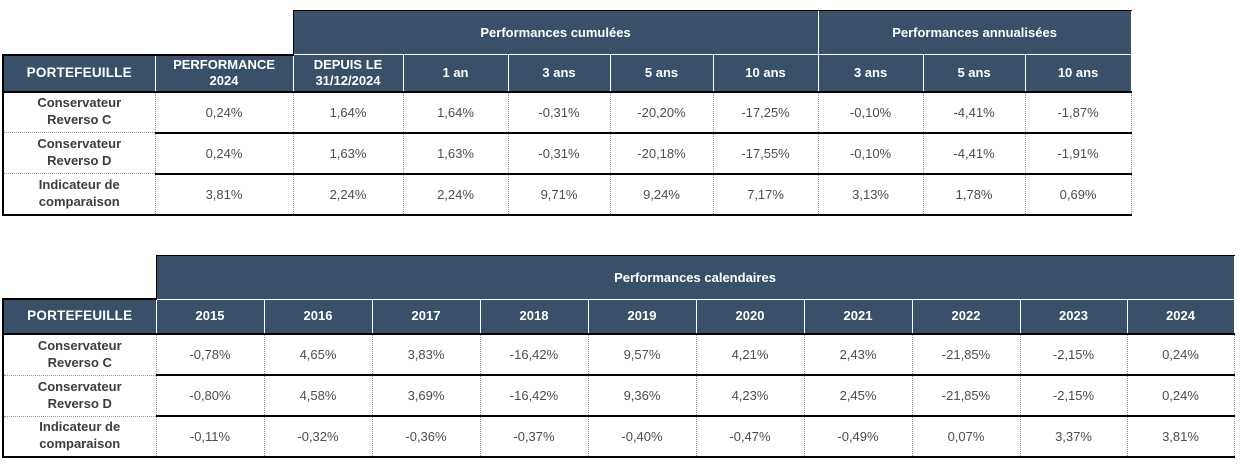 The image size is (1243, 465). I want to click on group-header-calendaires: Performances calendaires, so click(695, 277).